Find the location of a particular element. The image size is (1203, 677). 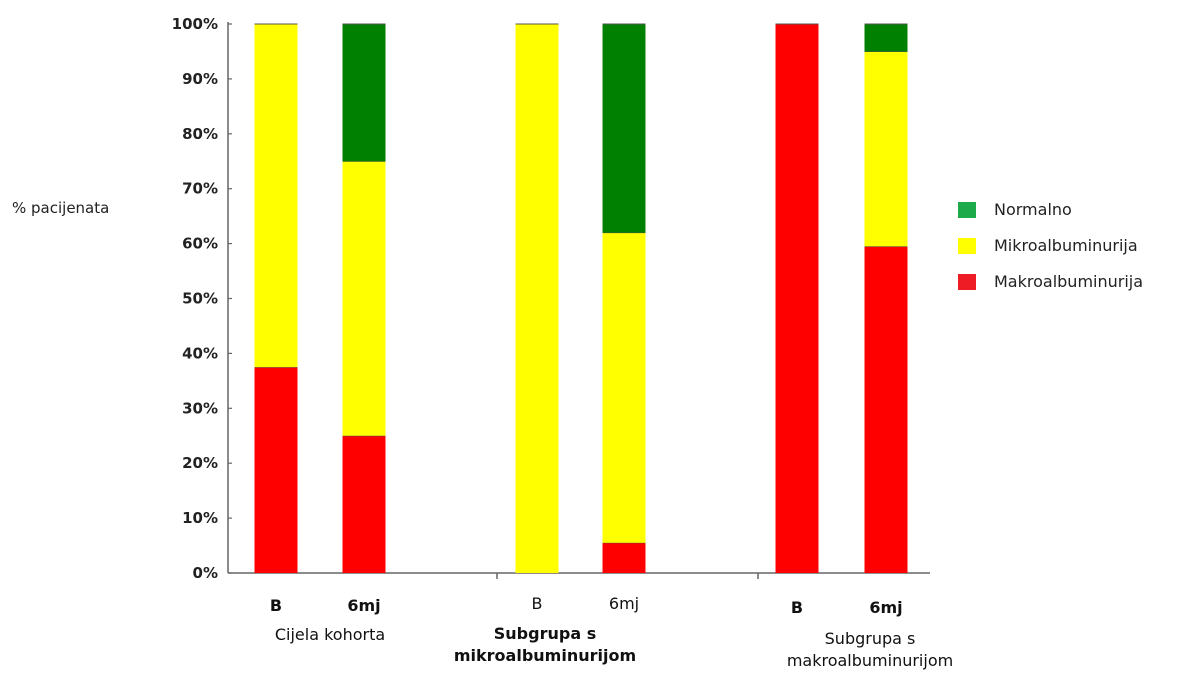

y-tick-label: 100% is located at coordinates (195, 24).